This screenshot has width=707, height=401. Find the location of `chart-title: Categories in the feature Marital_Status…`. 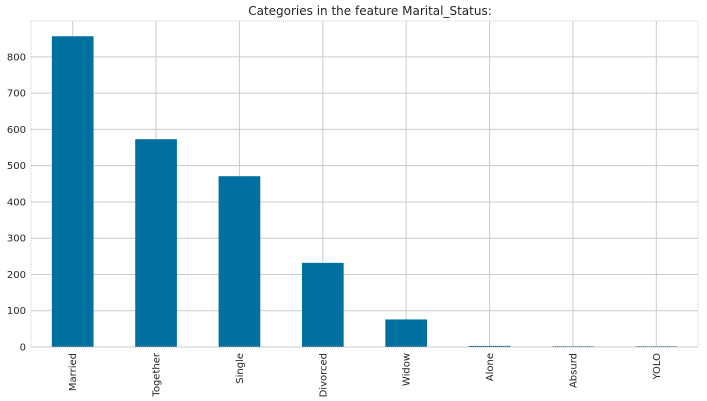

chart-title: Categories in the feature Marital_Status… is located at coordinates (370, 11).